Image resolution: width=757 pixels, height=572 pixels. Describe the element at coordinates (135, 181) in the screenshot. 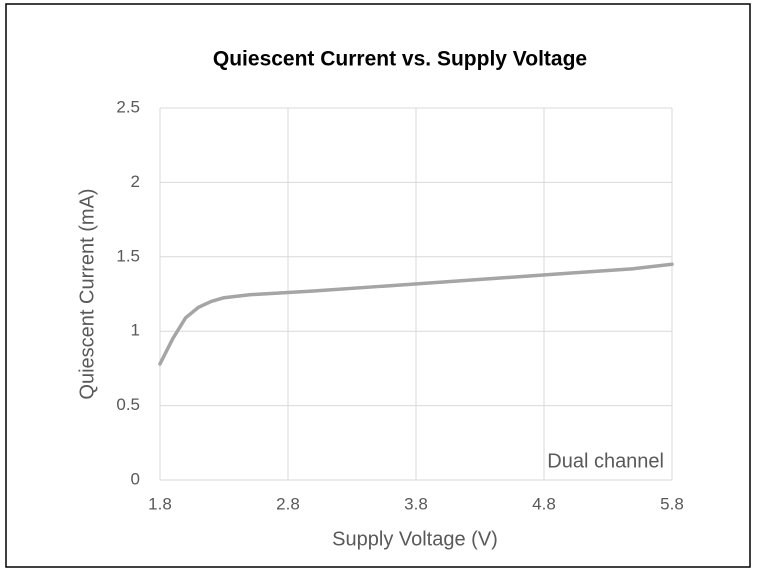

I see `y-tick-label: 2` at that location.